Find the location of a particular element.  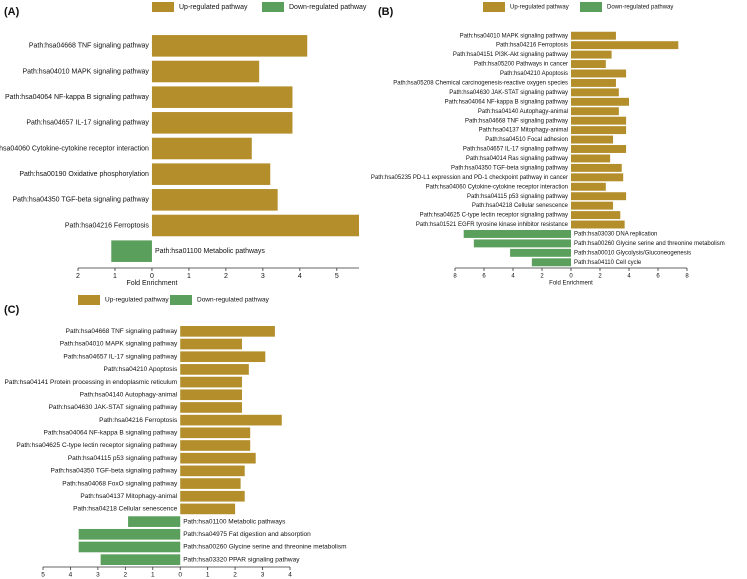

category-label: Path:hsa03320 PPAR signaling pathway is located at coordinates (241, 559).